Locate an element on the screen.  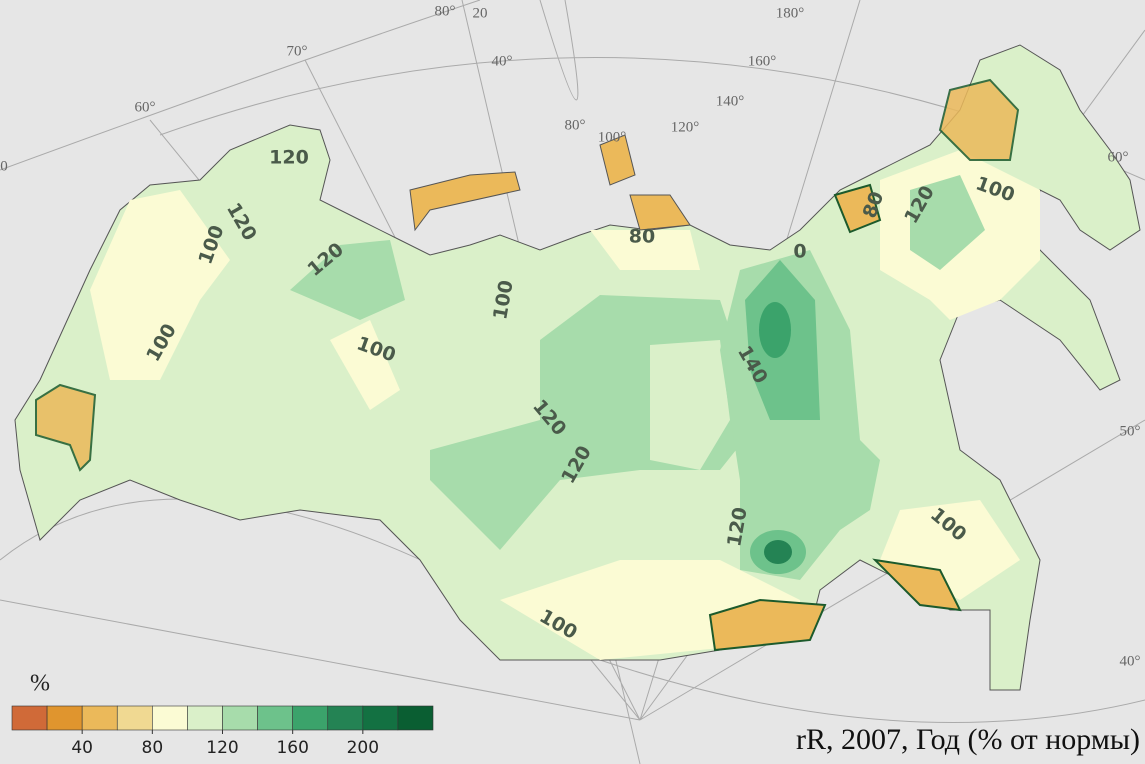
legend: 40 80 120 160 200 is located at coordinates (222, 731).